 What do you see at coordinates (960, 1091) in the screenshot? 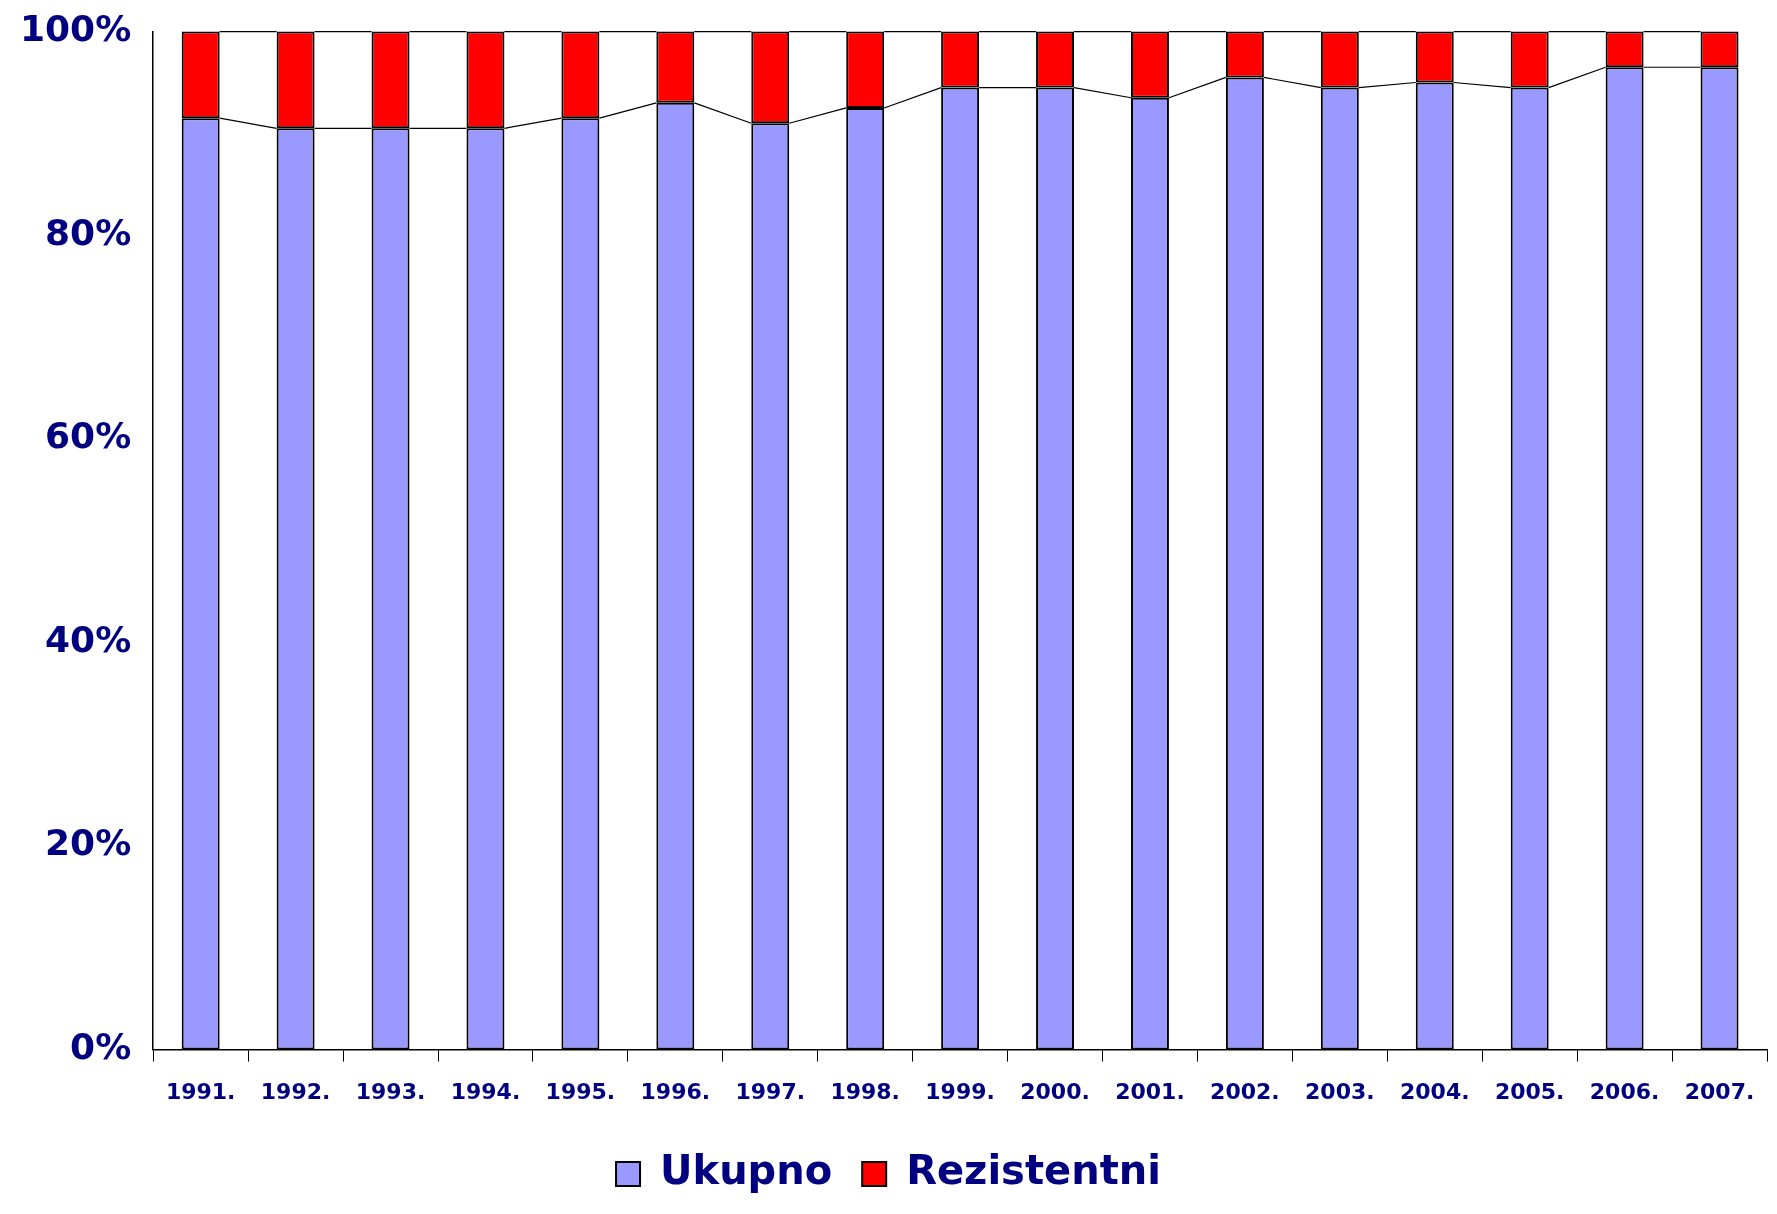
I see `x-tick-label: 1999.` at bounding box center [960, 1091].